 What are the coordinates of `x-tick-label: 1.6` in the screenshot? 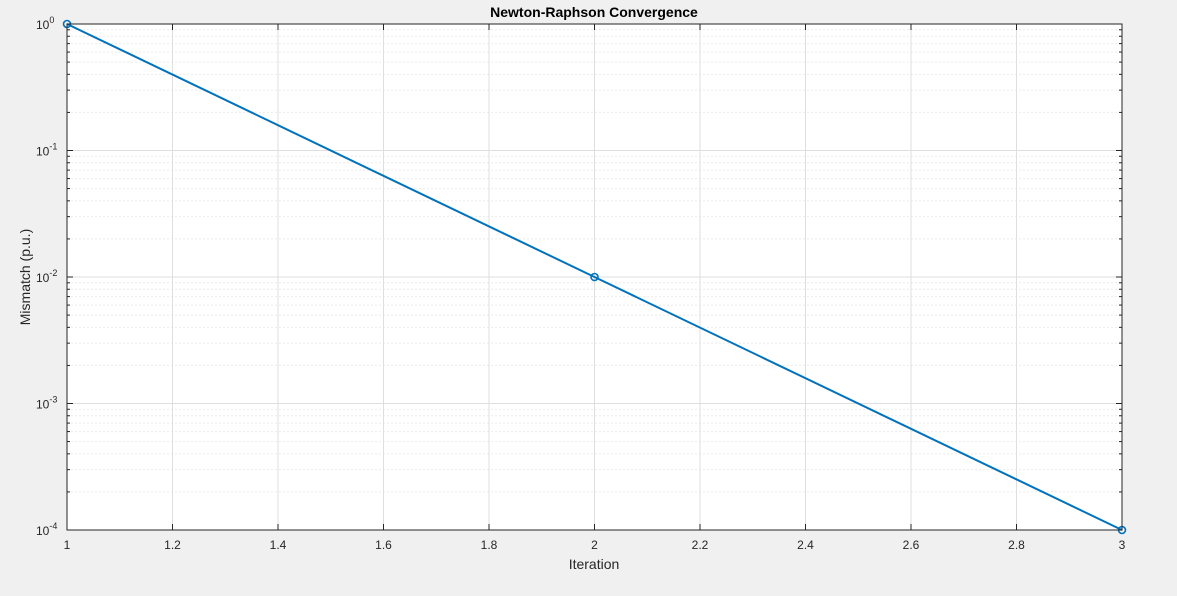 It's located at (383, 545).